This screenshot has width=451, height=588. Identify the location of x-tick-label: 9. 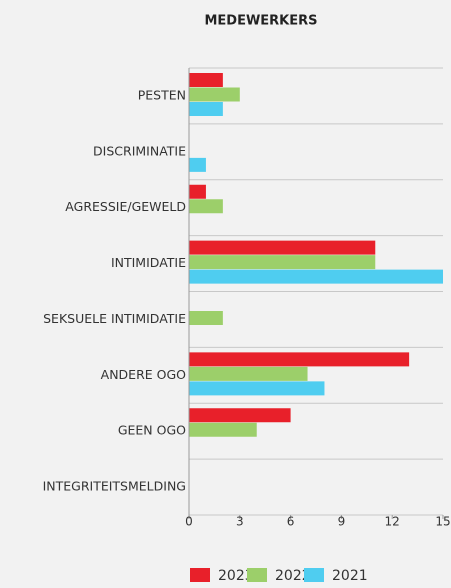
(342, 522).